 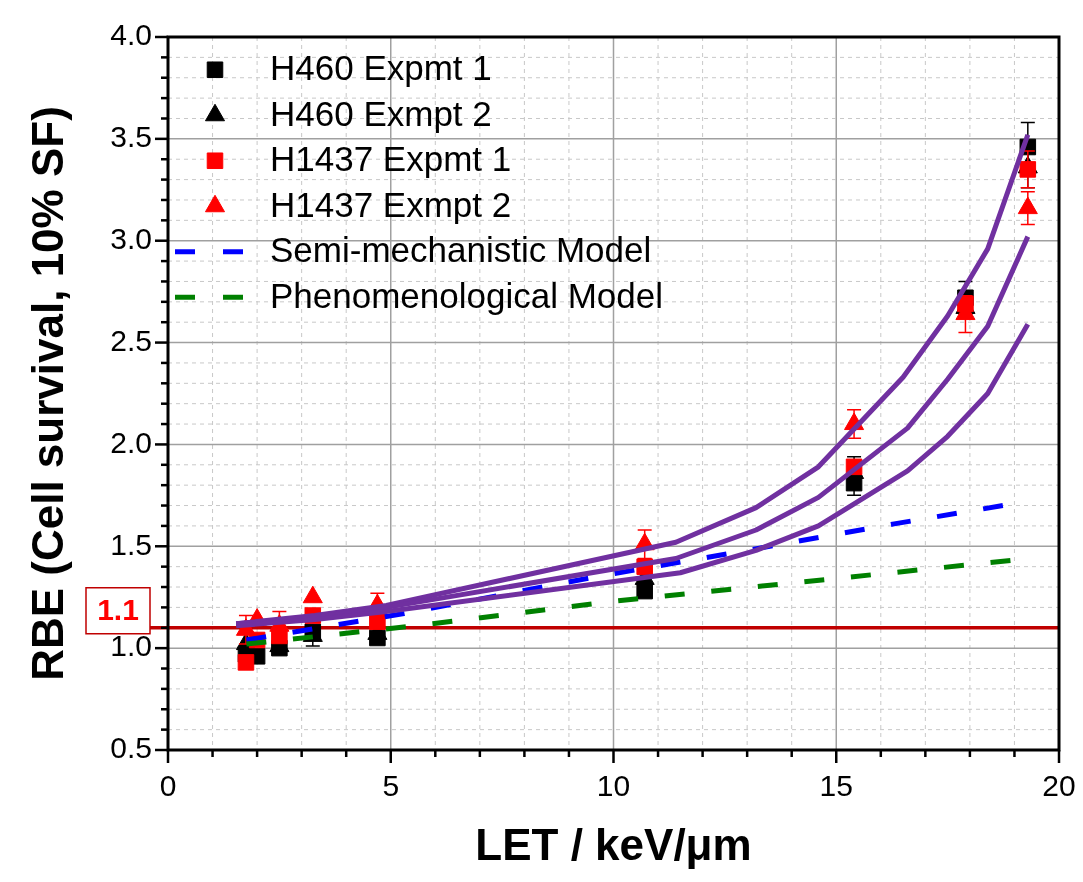 I want to click on x-tick-label: 20, so click(x=1059, y=786).